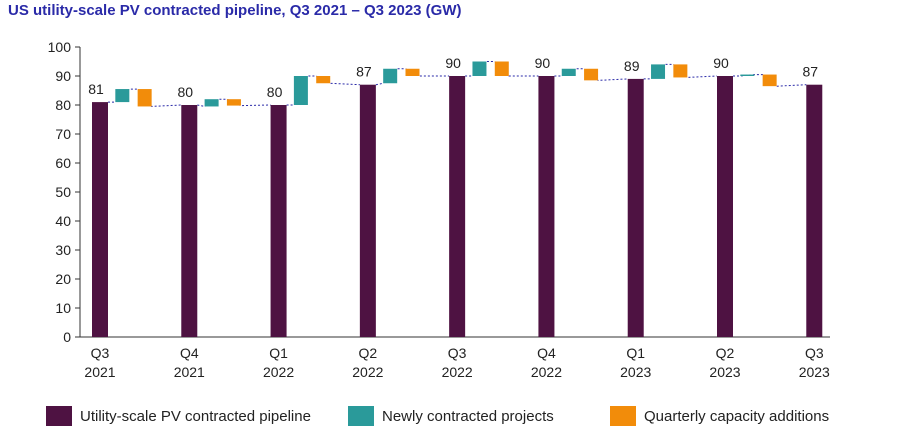 The width and height of the screenshot is (900, 430). What do you see at coordinates (63, 76) in the screenshot?
I see `y-tick-label: 90` at bounding box center [63, 76].